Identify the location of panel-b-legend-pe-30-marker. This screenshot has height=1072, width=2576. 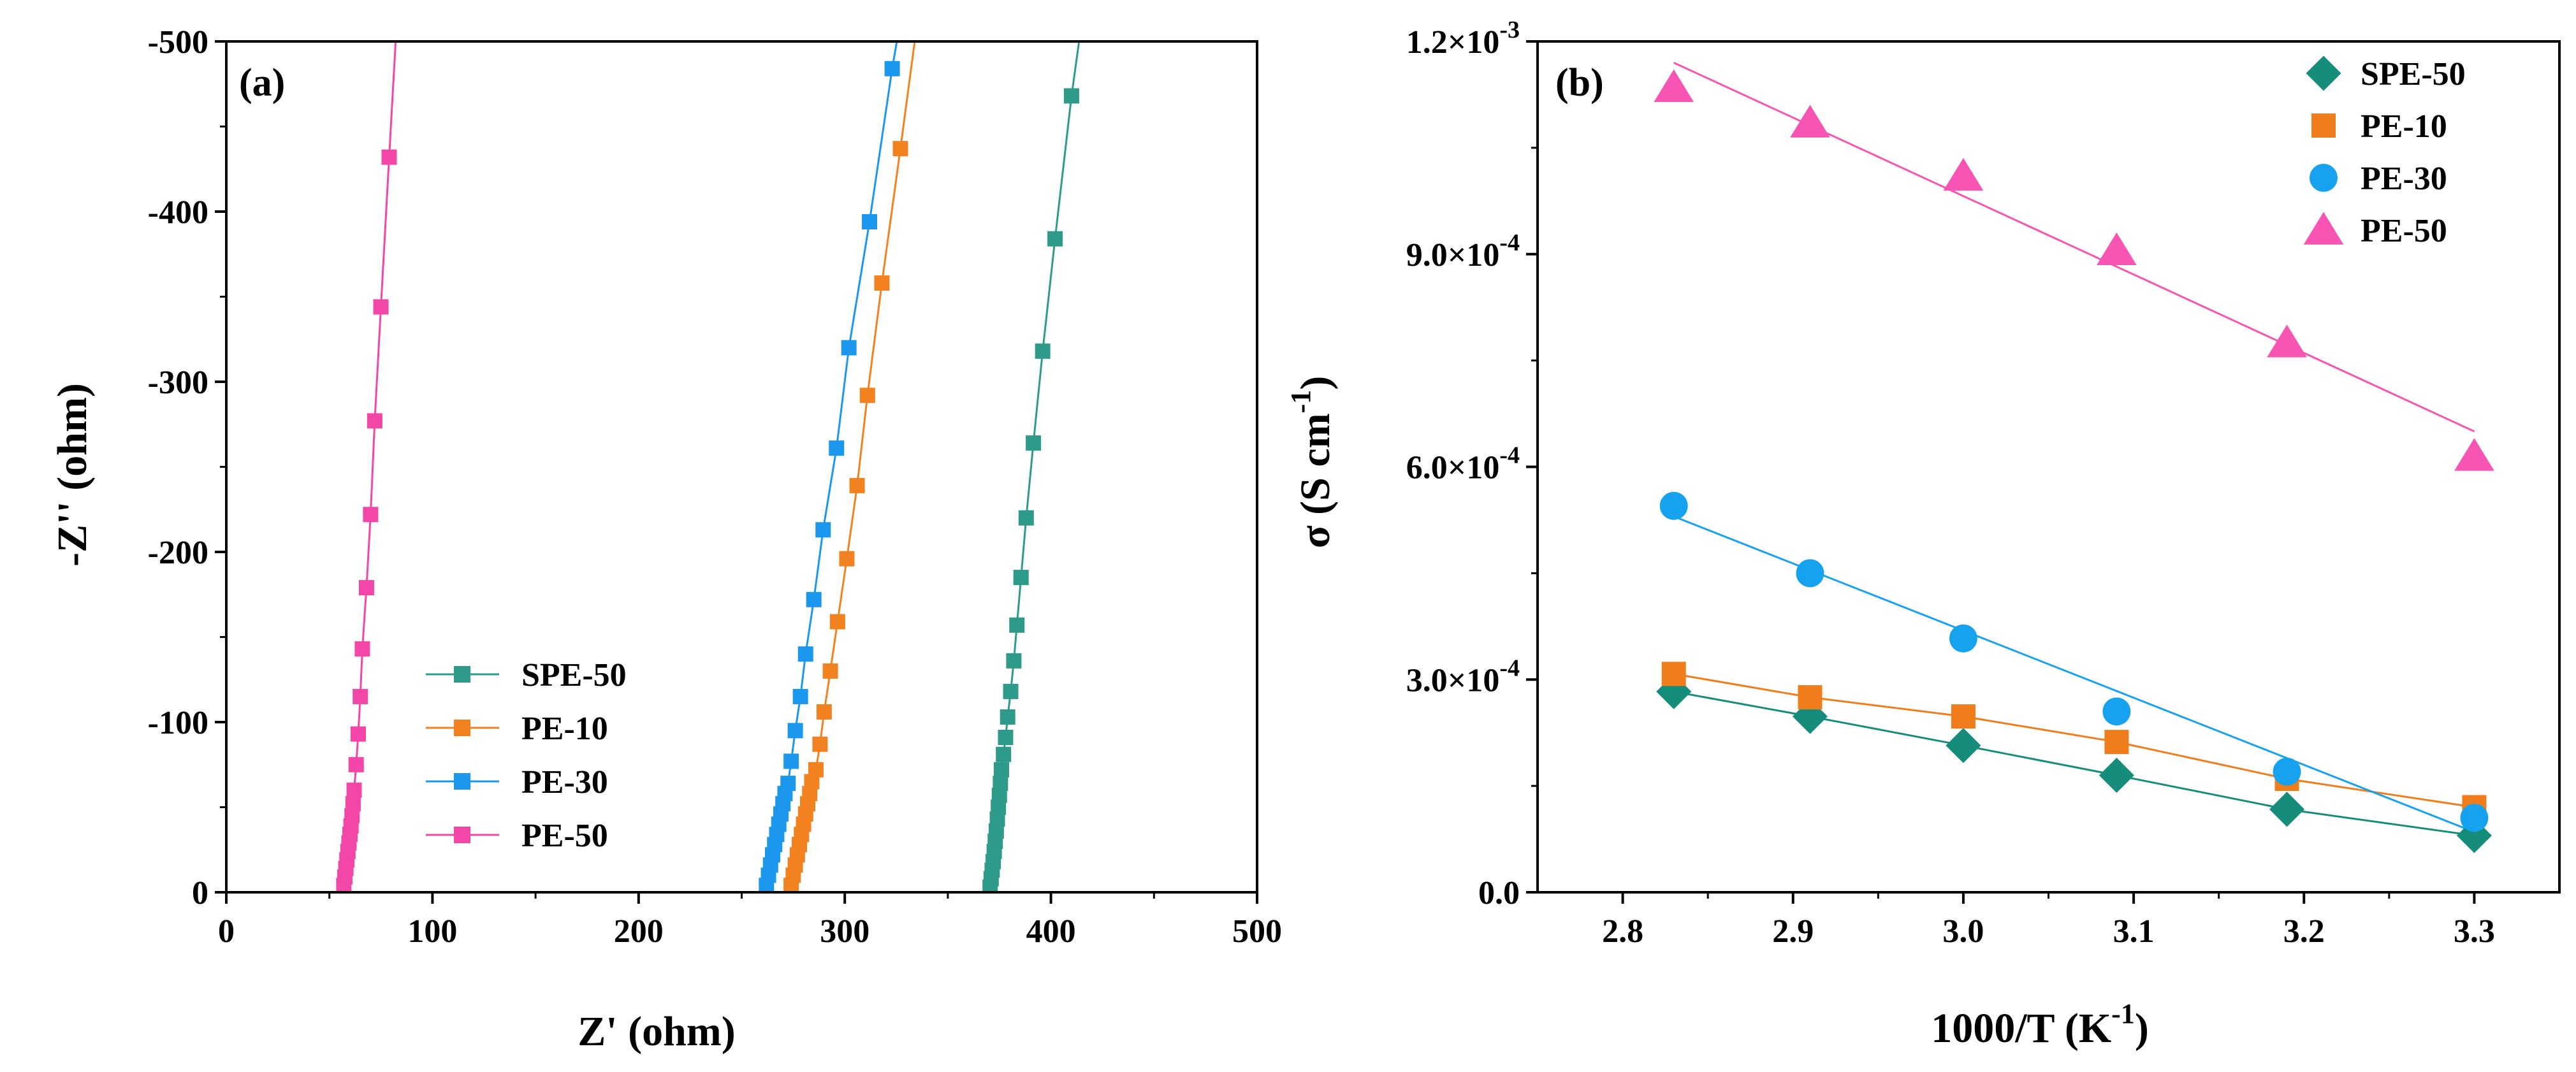
(2324, 178).